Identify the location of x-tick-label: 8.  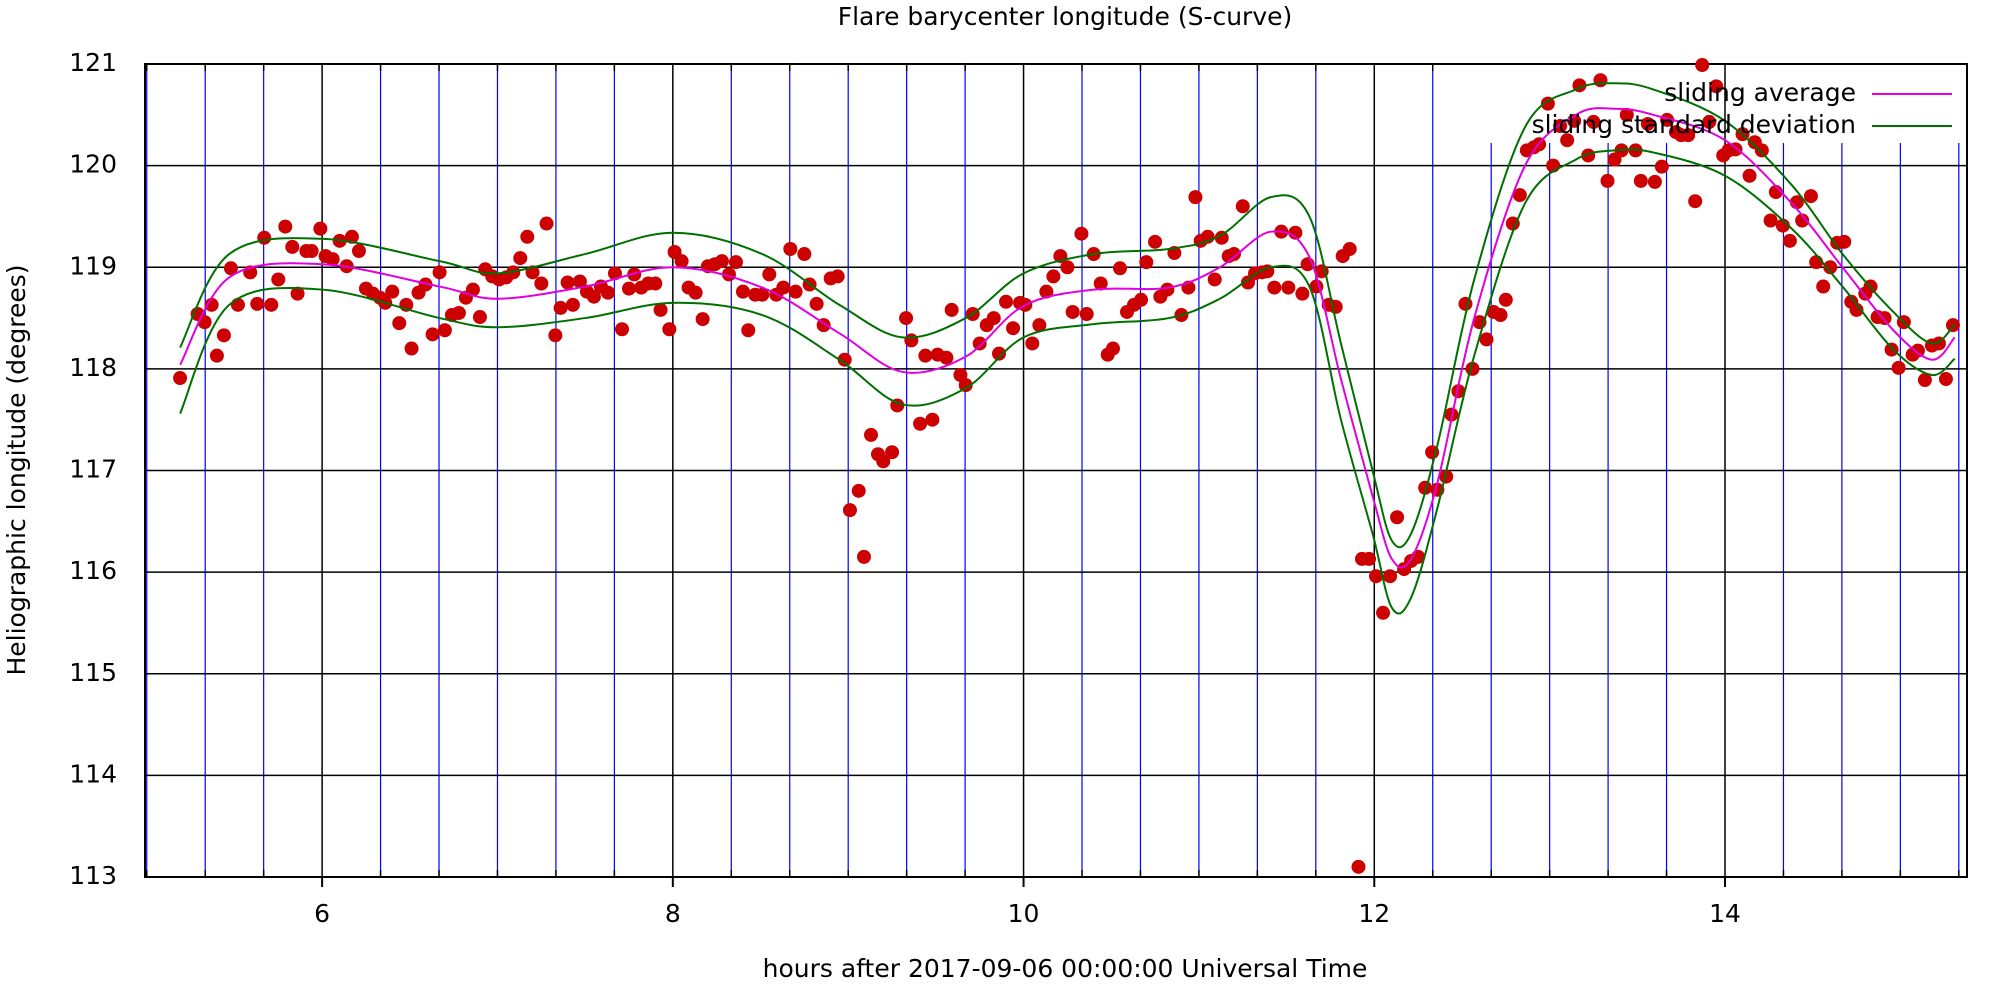
(673, 913).